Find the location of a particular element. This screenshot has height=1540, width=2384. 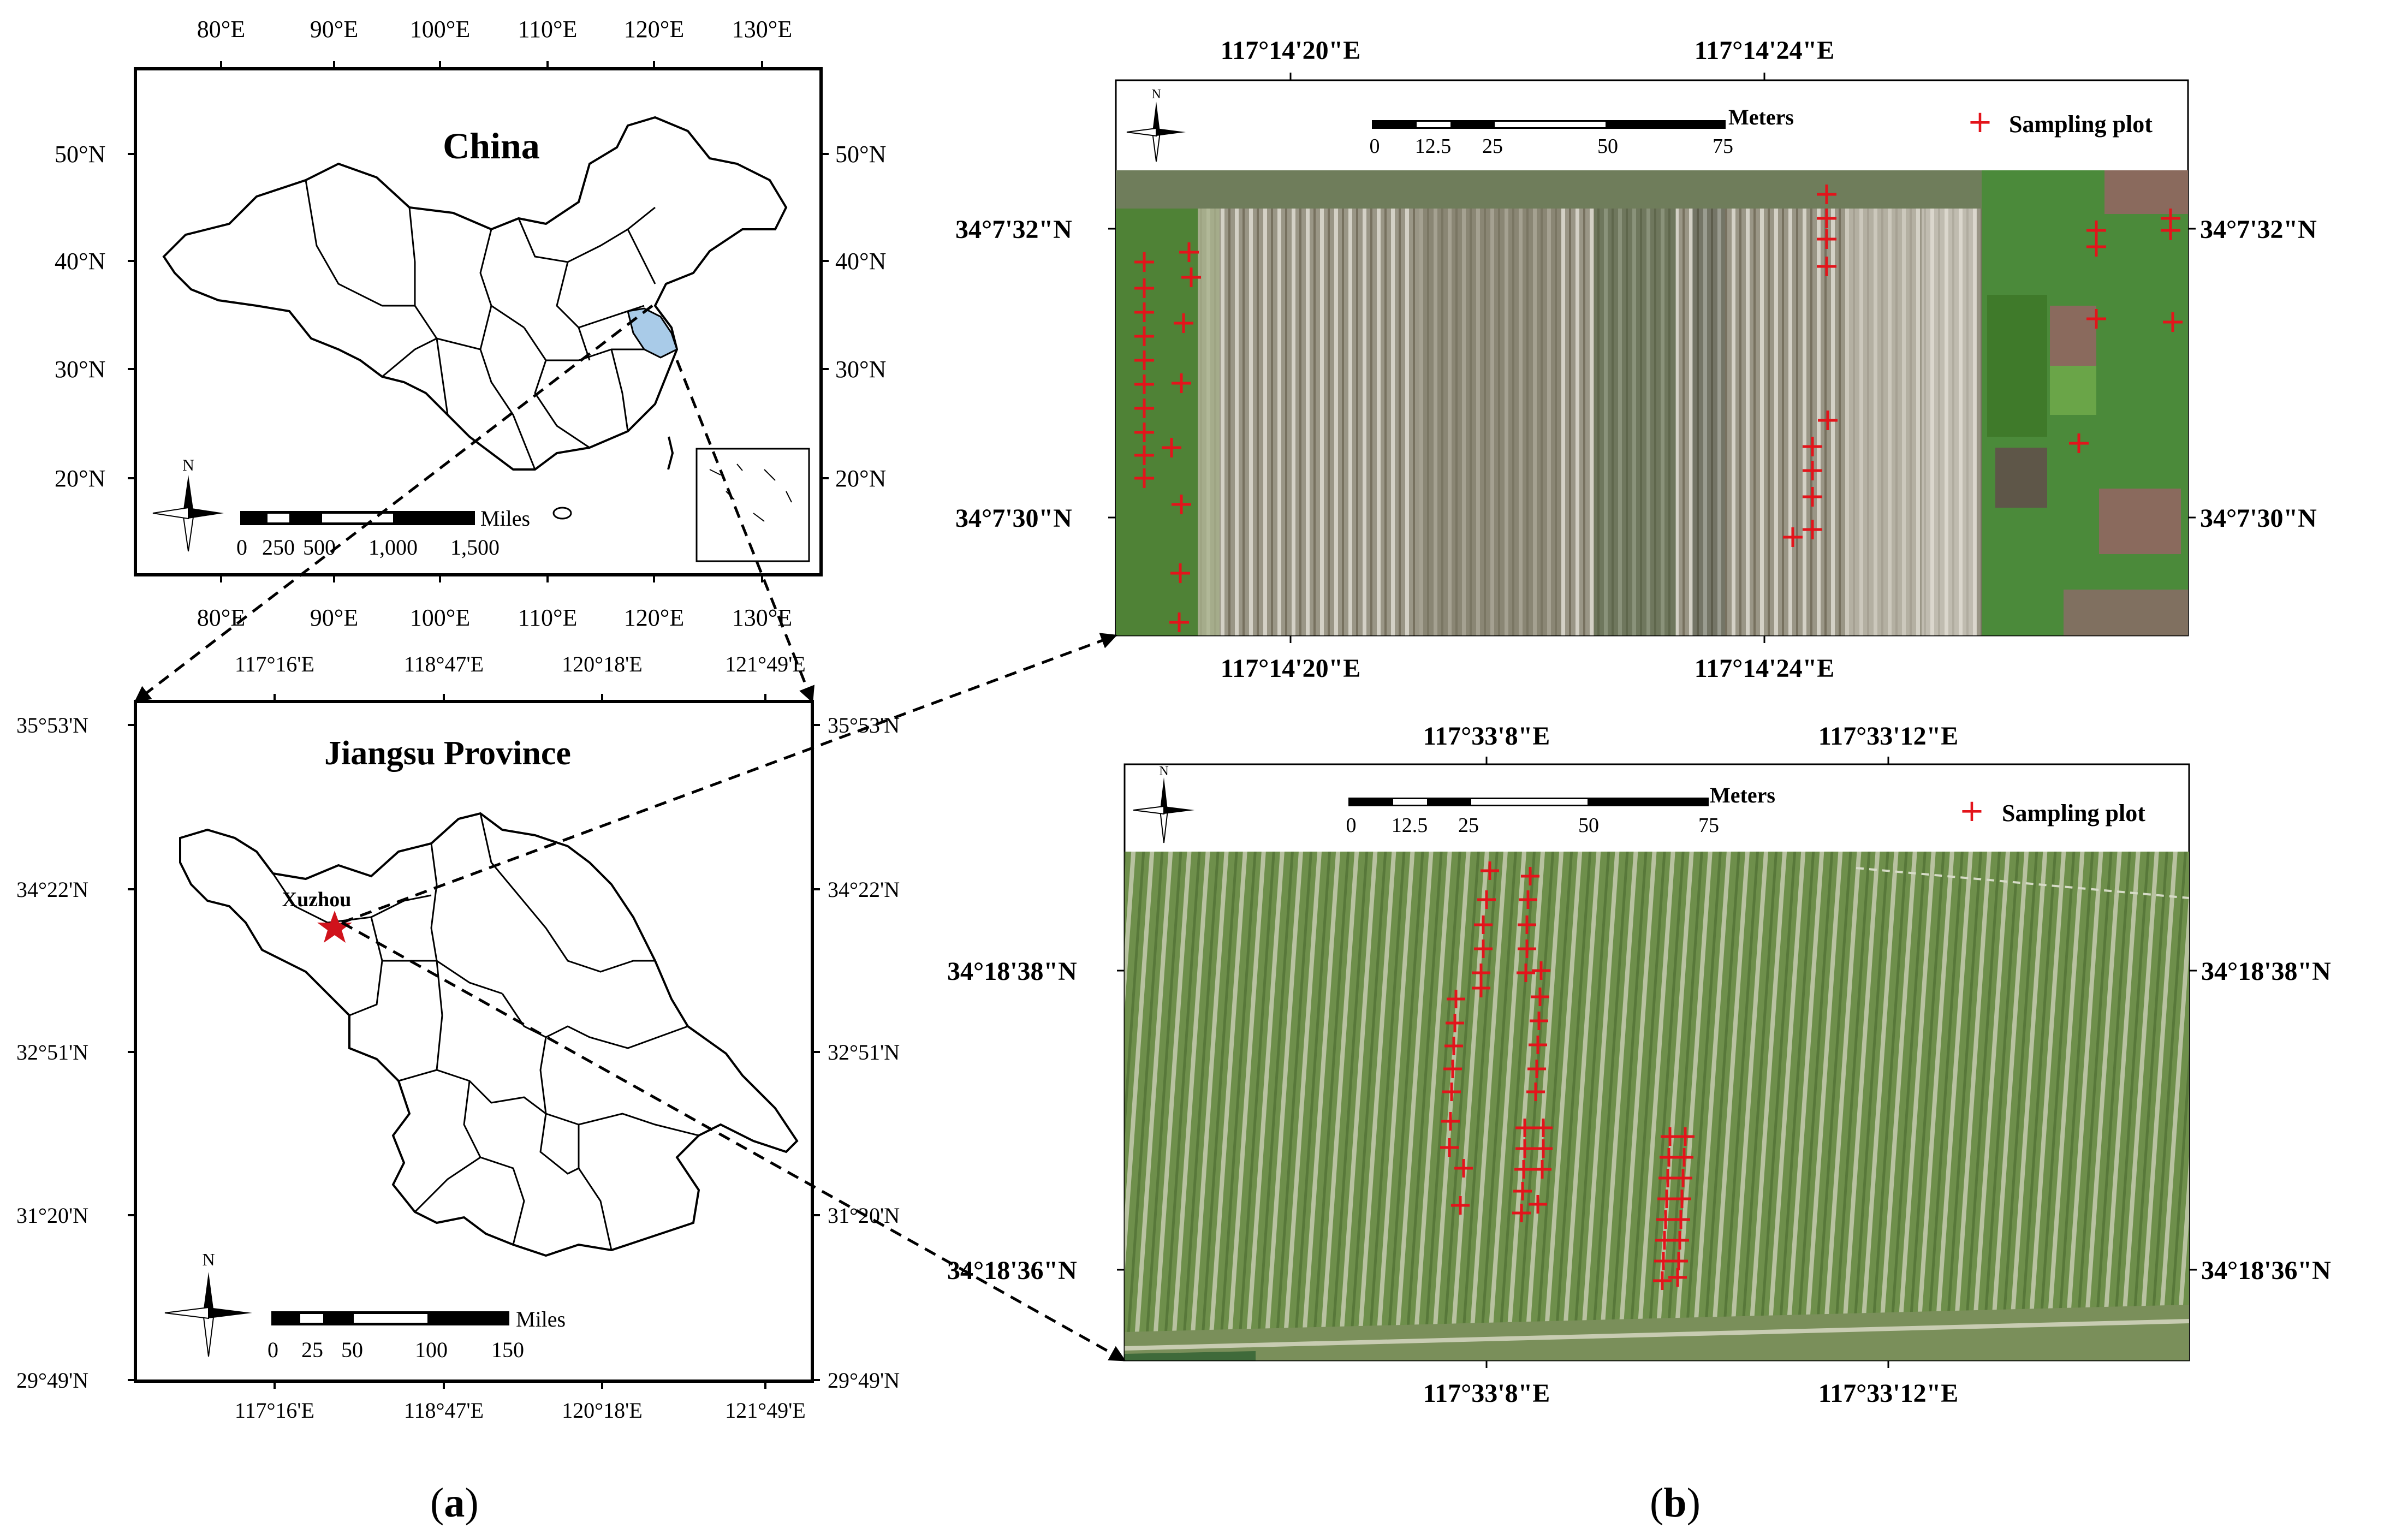

site-bottom-scale-0: 0 is located at coordinates (1351, 825).